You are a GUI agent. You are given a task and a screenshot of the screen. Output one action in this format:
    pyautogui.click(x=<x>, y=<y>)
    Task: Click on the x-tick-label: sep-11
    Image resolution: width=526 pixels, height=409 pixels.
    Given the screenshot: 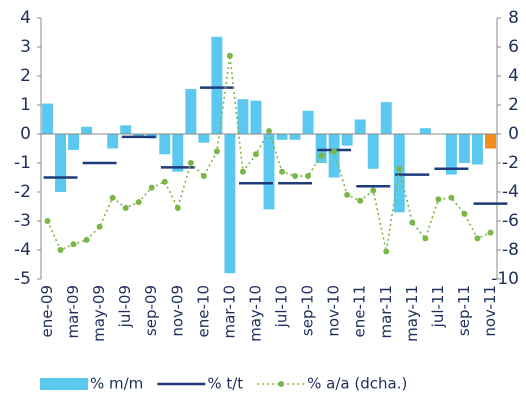 What is the action you would take?
    pyautogui.click(x=464, y=310)
    